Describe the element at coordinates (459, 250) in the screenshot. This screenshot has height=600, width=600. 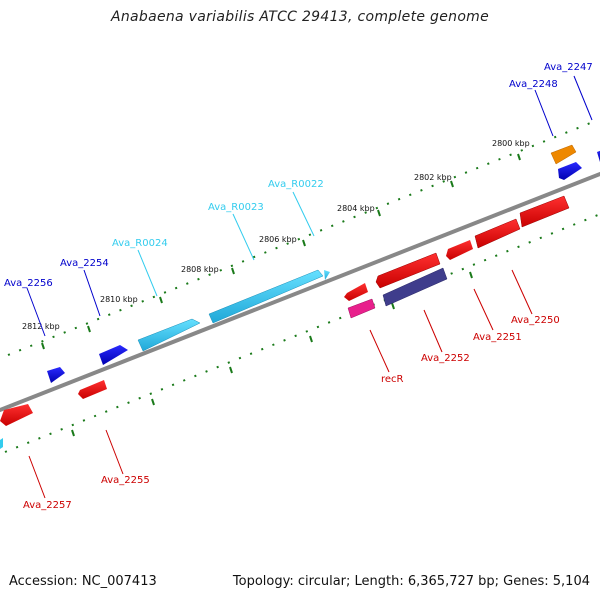
I see `gene-ava-2251-b` at that location.